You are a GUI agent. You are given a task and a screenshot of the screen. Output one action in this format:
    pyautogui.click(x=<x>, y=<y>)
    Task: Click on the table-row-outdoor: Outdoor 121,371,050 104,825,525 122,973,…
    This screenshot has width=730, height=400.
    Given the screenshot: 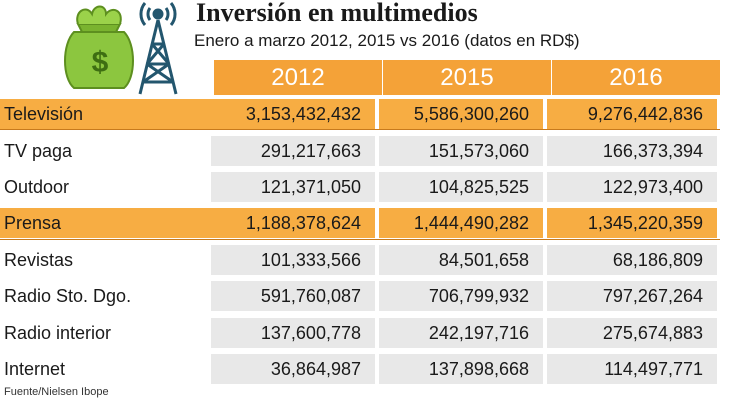 What is the action you would take?
    pyautogui.click(x=360, y=187)
    